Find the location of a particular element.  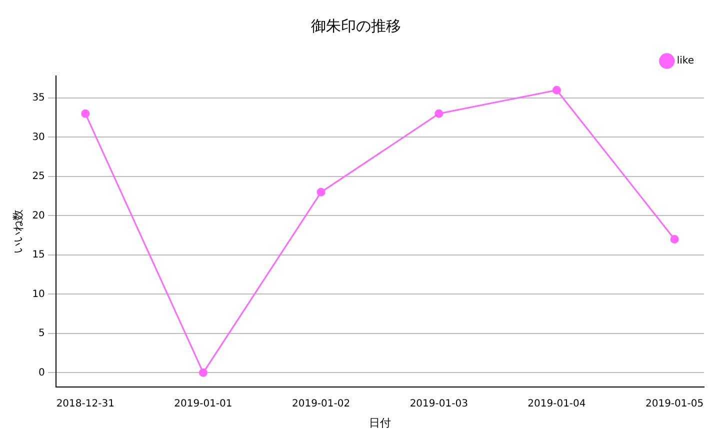

x-tick-label: 2019-01-01 is located at coordinates (203, 404).